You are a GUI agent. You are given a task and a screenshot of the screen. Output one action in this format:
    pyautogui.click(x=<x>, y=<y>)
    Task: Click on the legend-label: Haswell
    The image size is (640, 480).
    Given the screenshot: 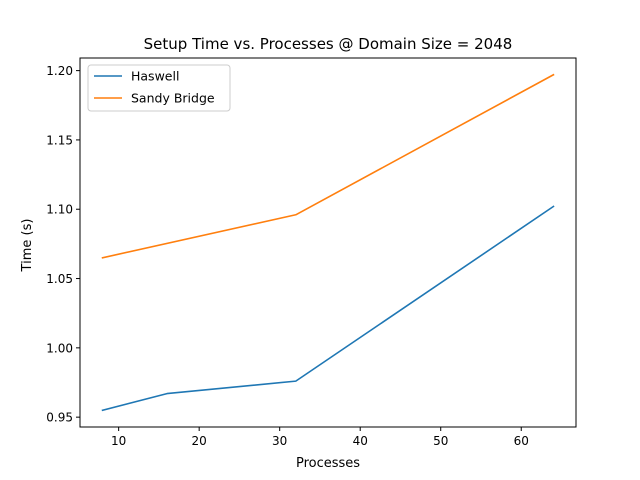 What is the action you would take?
    pyautogui.click(x=155, y=76)
    